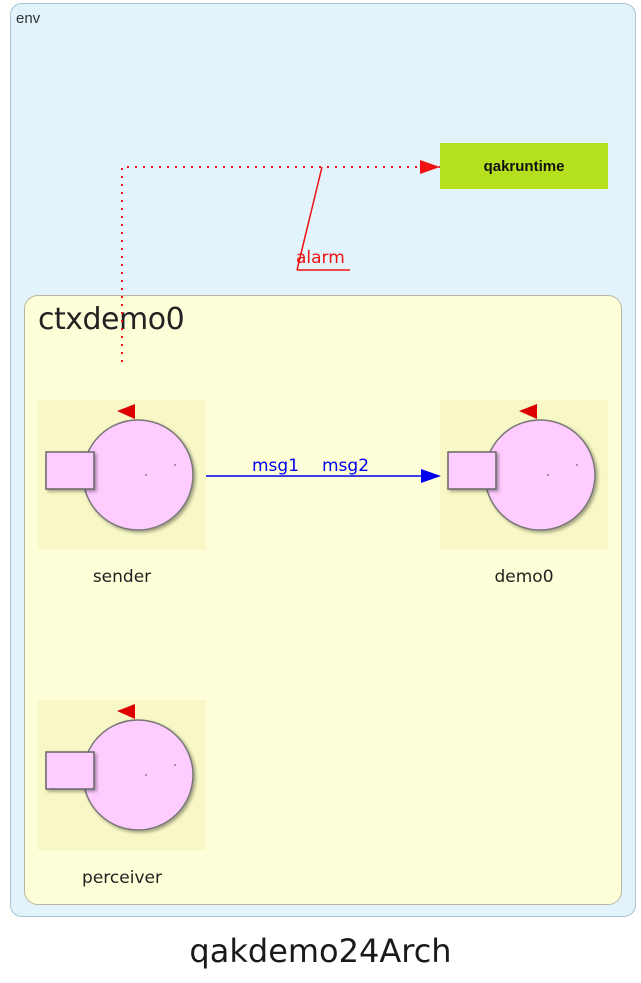 The height and width of the screenshot is (983, 641). I want to click on actor-demo0, so click(524, 475).